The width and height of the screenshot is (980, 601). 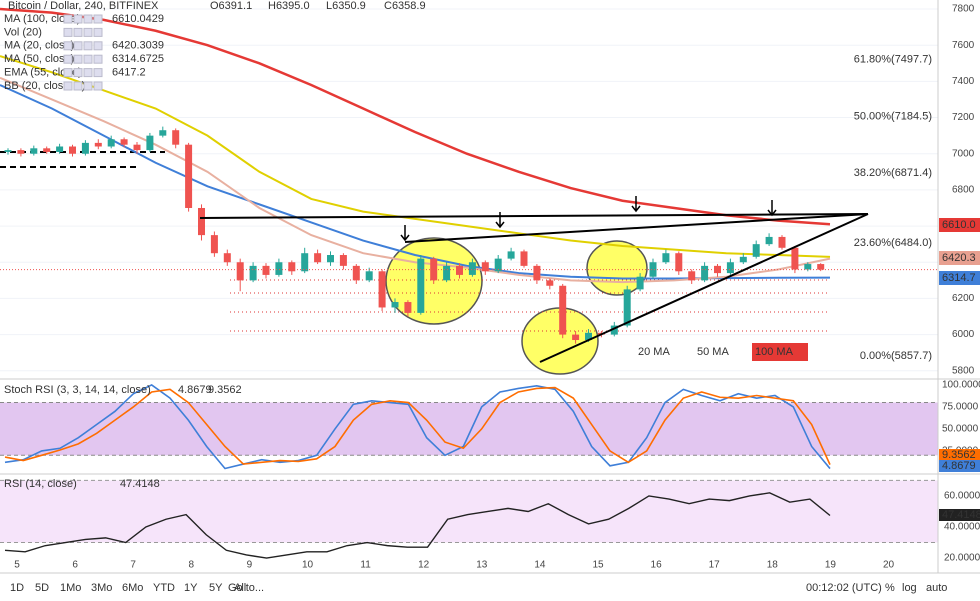 What do you see at coordinates (138, 19) in the screenshot?
I see `indicator-value: 6610.0429` at bounding box center [138, 19].